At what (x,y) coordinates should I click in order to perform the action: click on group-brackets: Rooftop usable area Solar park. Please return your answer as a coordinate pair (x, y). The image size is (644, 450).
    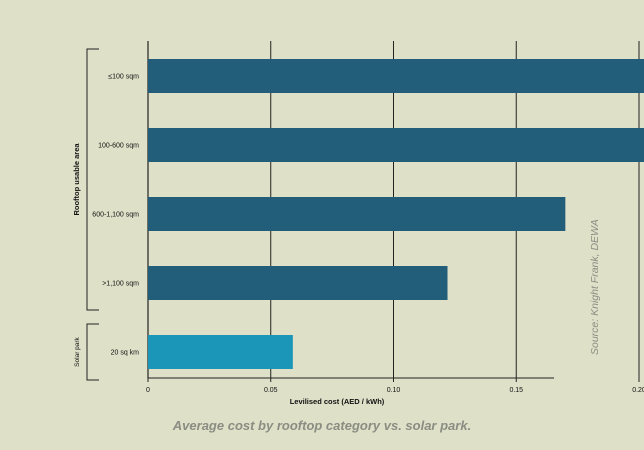
    Looking at the image, I should click on (85, 214).